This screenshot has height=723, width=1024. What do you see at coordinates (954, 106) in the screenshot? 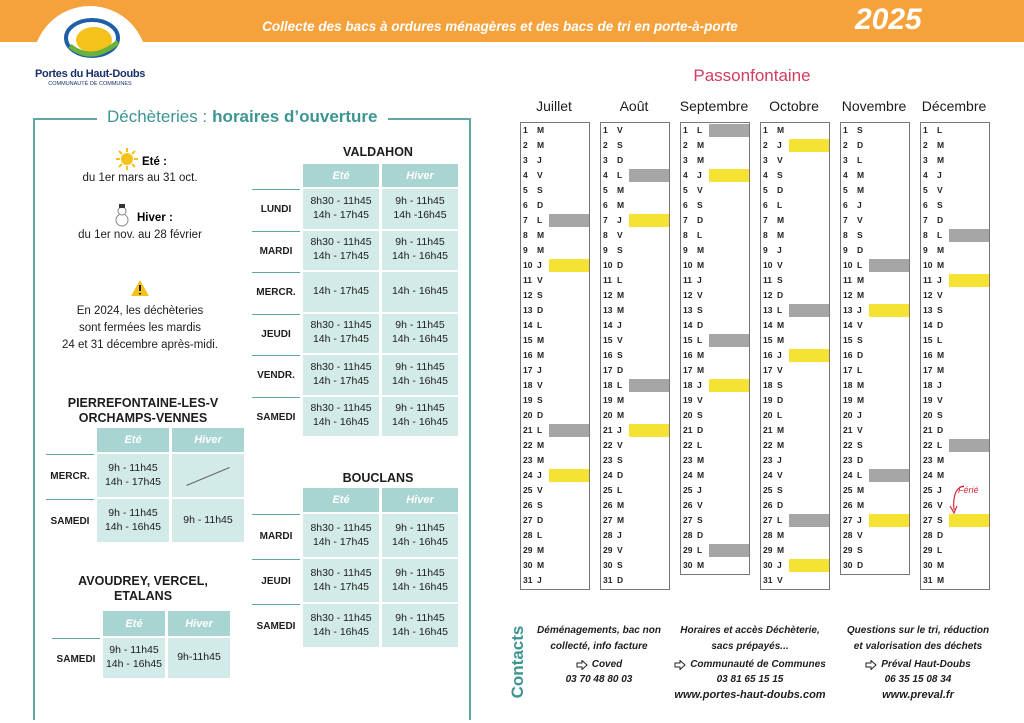
I see `month-name: Décembre` at bounding box center [954, 106].